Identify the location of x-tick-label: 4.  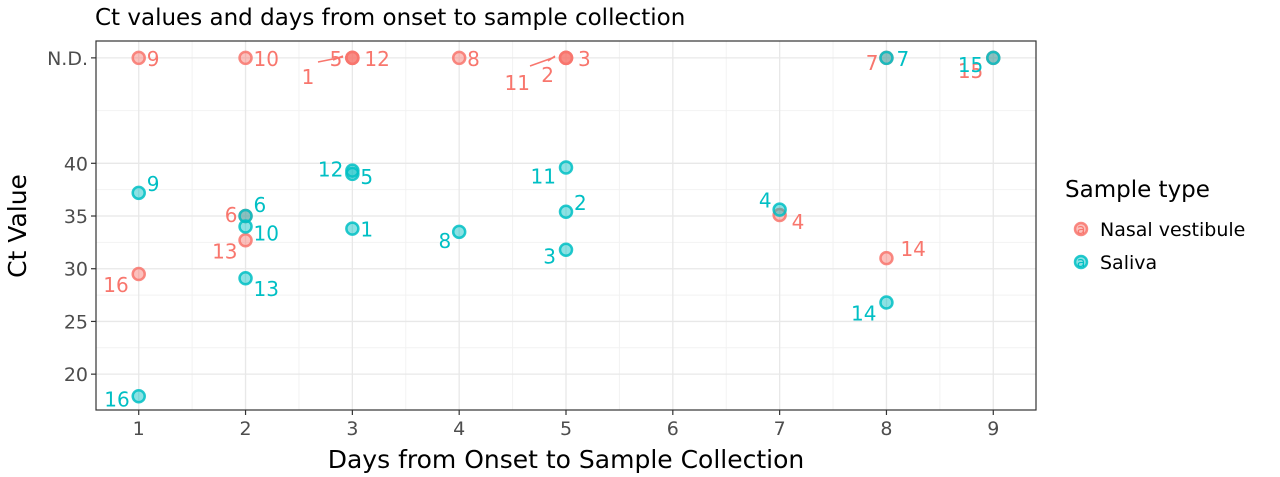
(459, 429).